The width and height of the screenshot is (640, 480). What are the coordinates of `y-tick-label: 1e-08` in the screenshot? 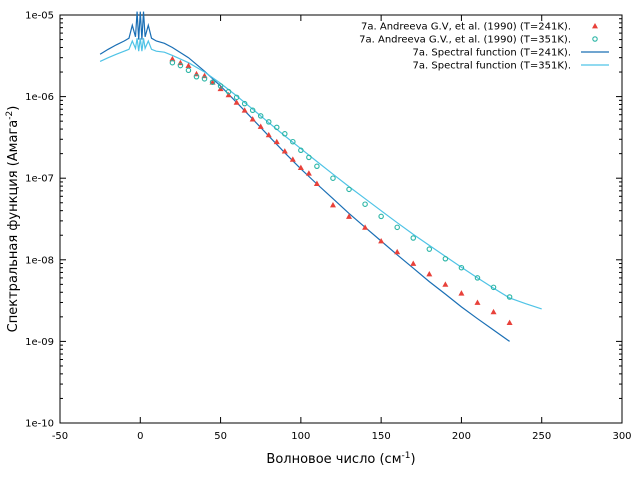 It's located at (39, 260).